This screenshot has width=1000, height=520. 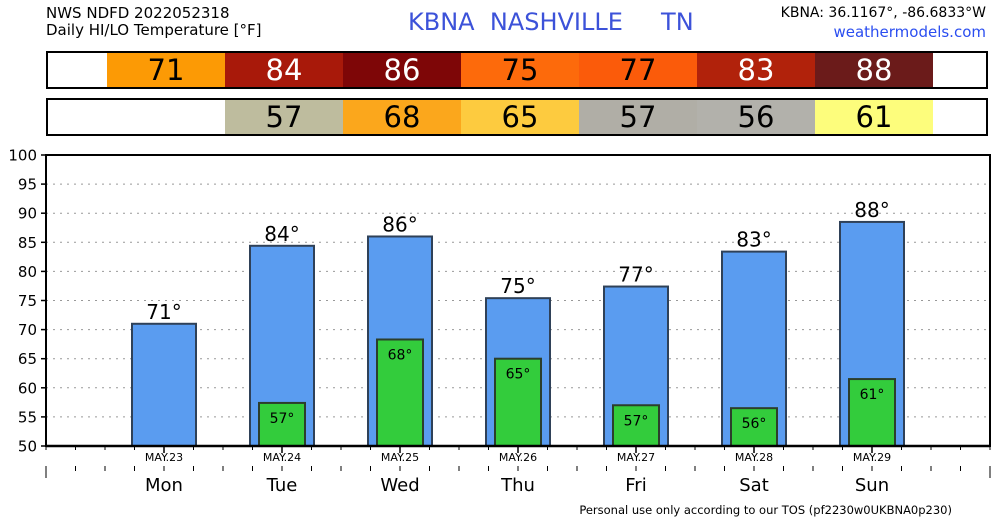 I want to click on low-temp-bar, so click(x=282, y=424).